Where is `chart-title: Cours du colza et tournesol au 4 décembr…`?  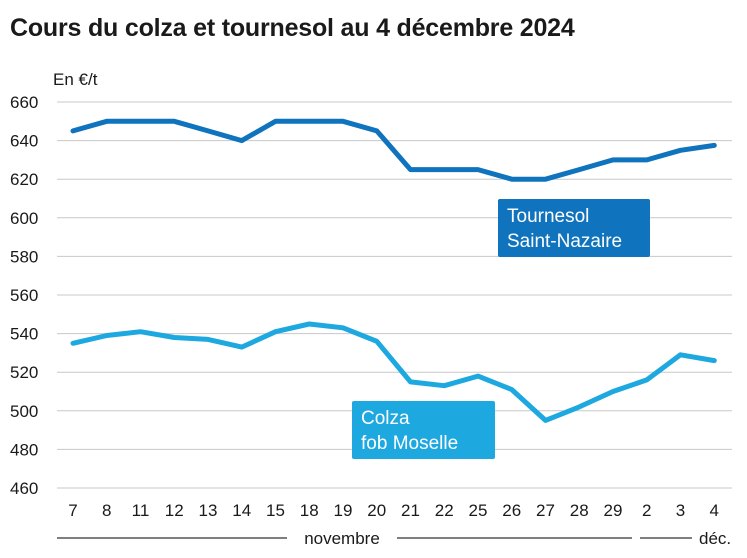 chart-title: Cours du colza et tournesol au 4 décembr… is located at coordinates (292, 28).